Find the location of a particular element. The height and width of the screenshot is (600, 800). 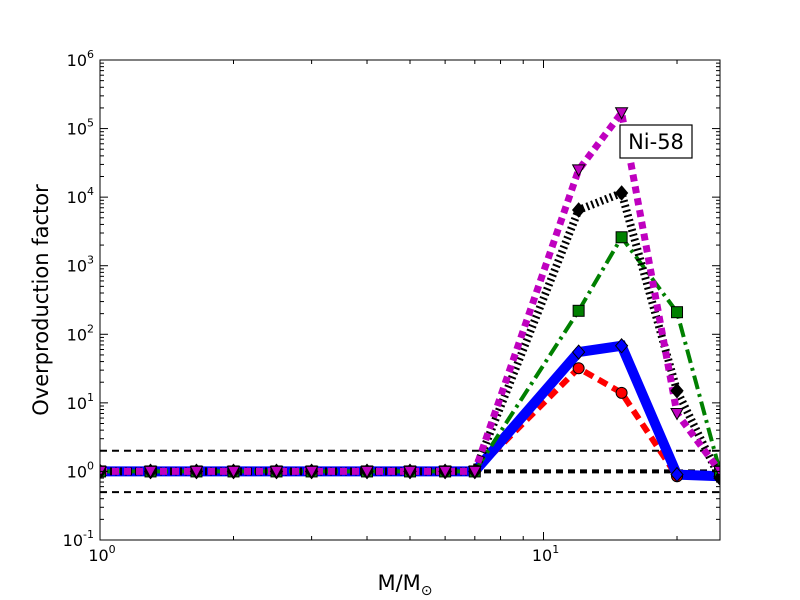

y-axis-label: Overproduction factor is located at coordinates (41, 300).